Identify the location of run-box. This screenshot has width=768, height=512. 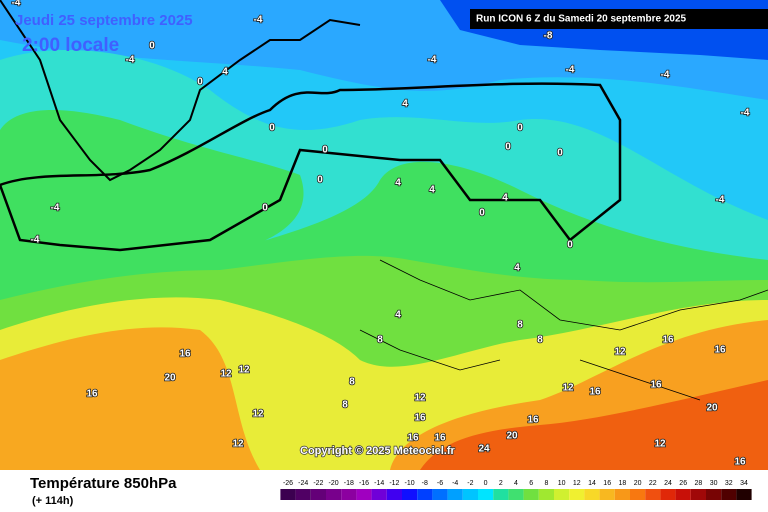
(619, 19).